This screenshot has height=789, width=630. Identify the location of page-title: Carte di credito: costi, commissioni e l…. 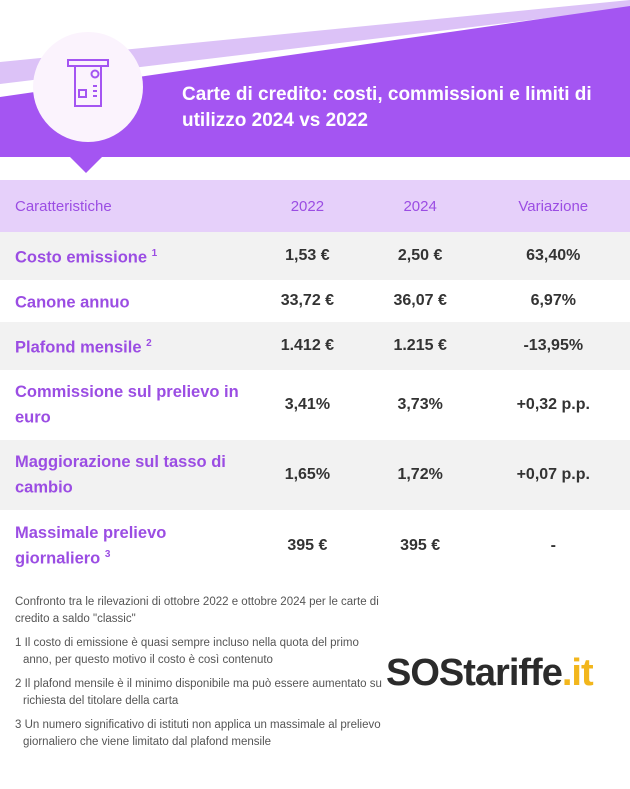
(387, 107).